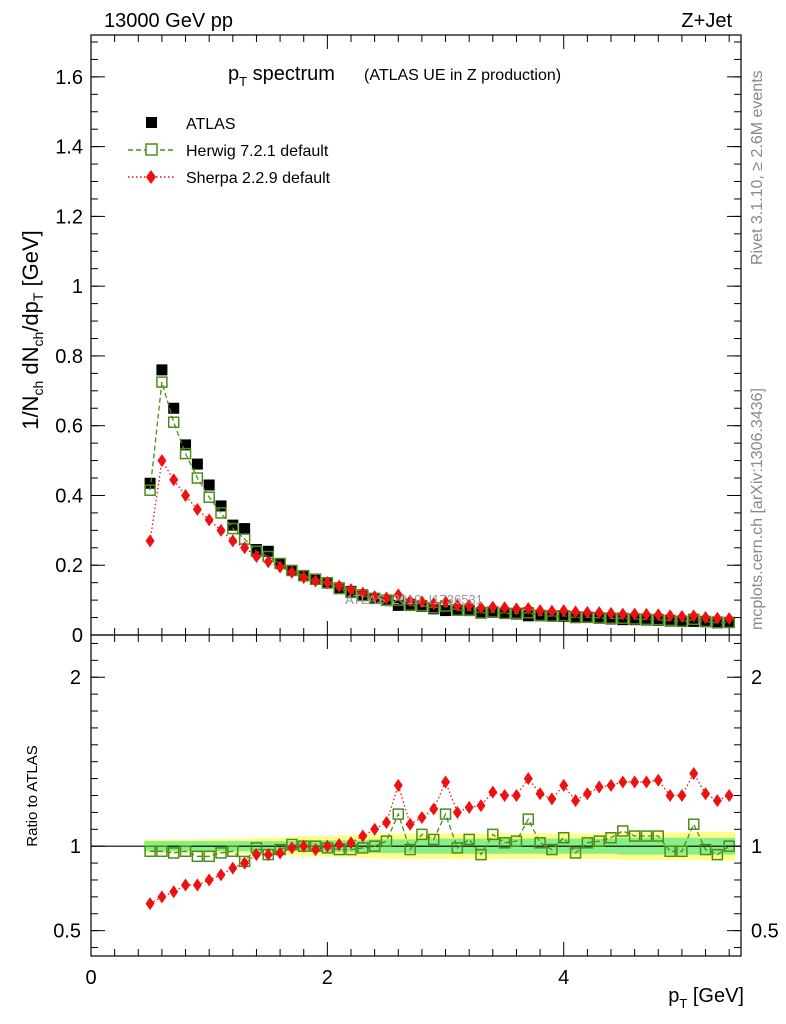 The width and height of the screenshot is (786, 1024). Describe the element at coordinates (38, 339) in the screenshot. I see `ylabel-sub-ch-2: ch` at that location.